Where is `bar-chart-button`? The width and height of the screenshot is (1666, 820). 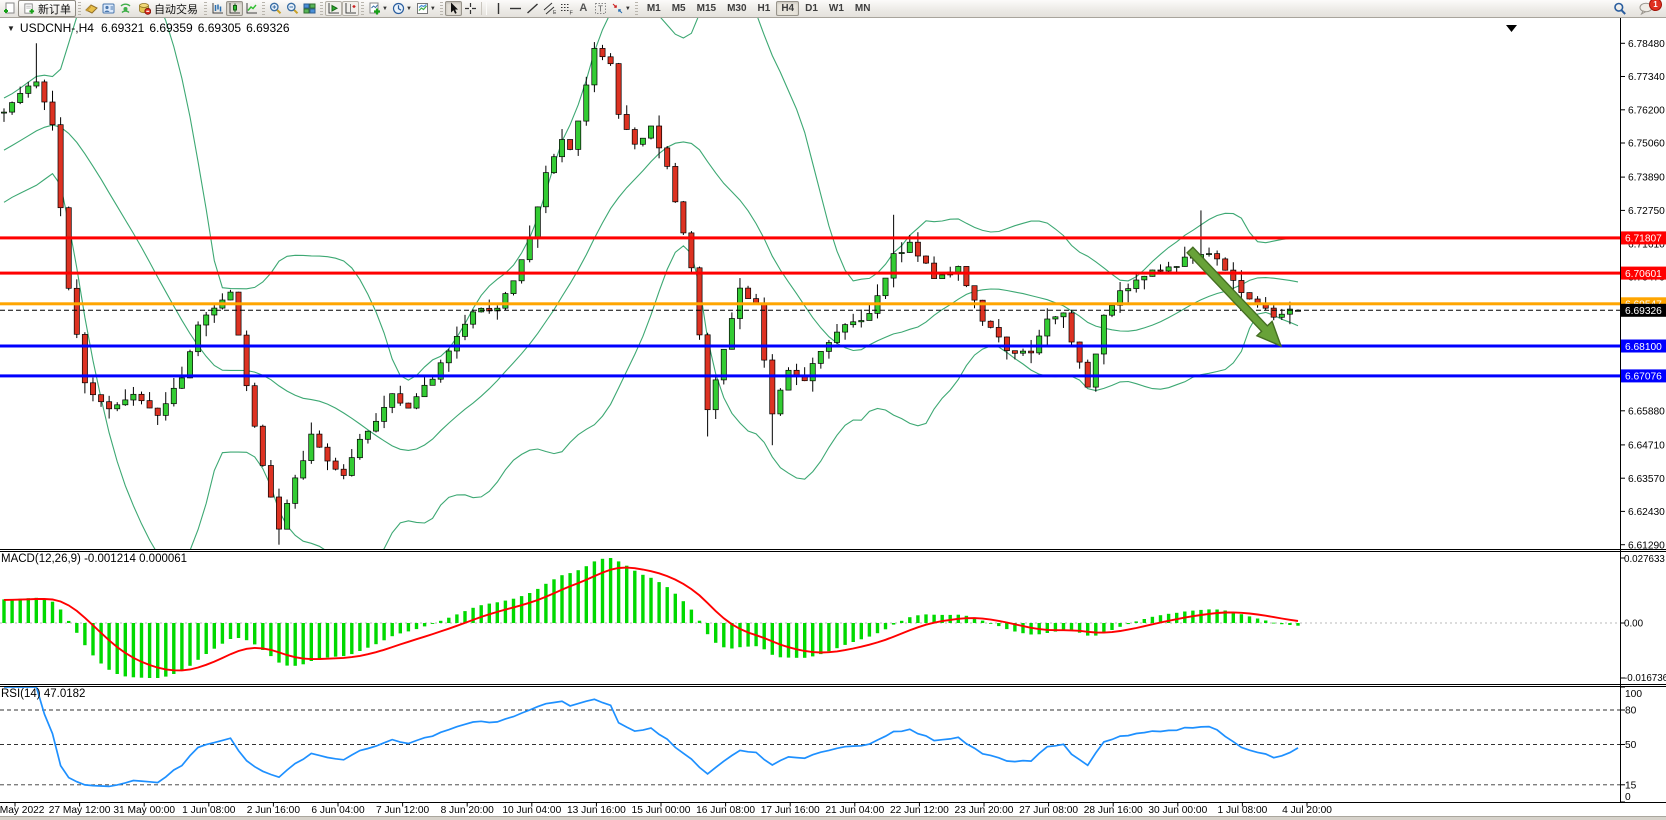 bar-chart-button is located at coordinates (217, 8).